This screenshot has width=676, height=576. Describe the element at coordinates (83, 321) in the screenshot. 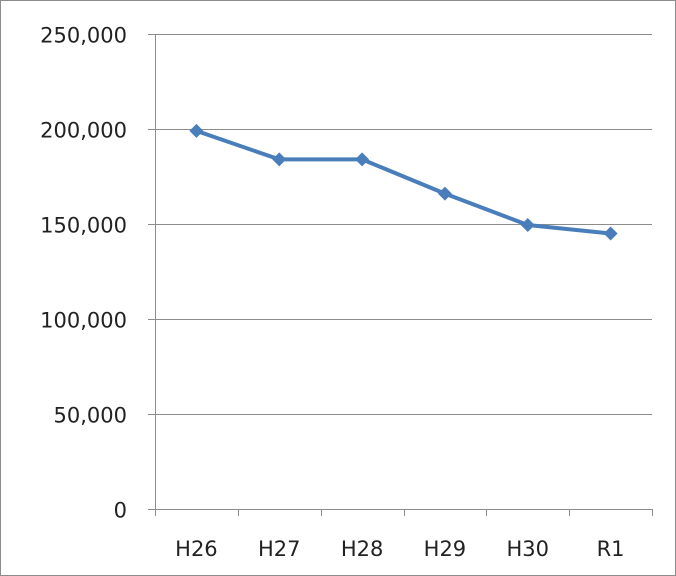

I see `y-tick-label: 100,000` at that location.